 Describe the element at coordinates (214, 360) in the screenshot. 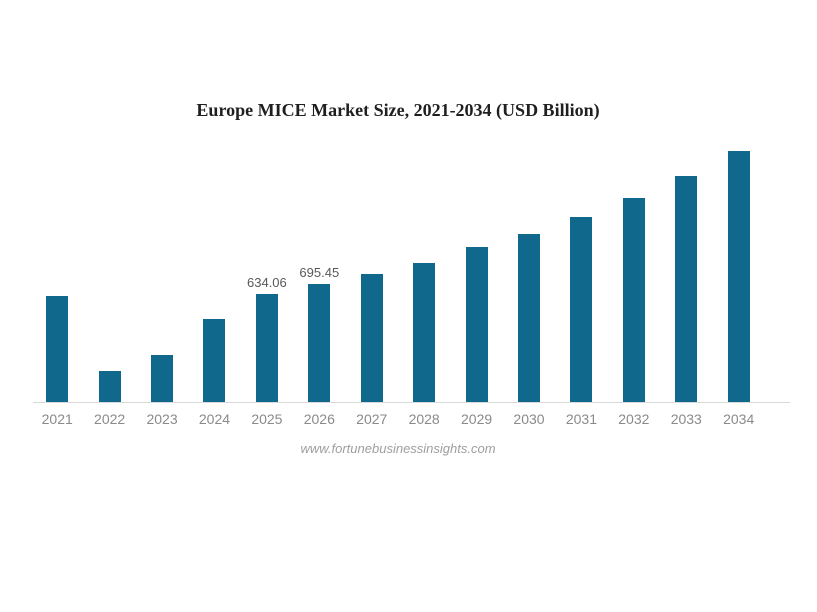

I see `bar-2024` at that location.